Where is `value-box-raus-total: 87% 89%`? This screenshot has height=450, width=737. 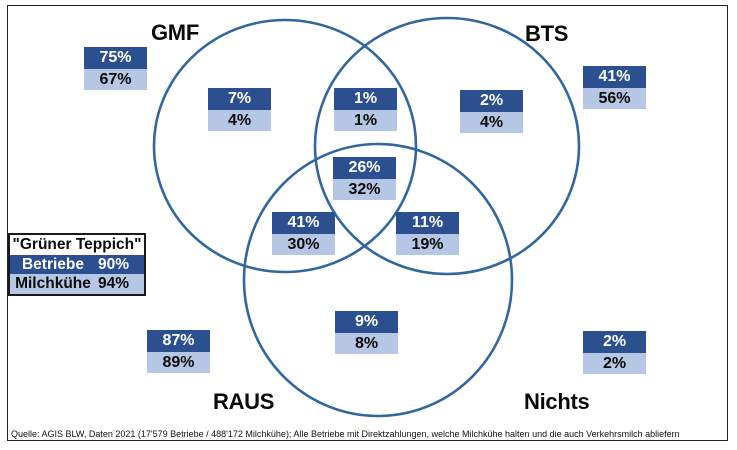
value-box-raus-total: 87% 89% is located at coordinates (178, 351).